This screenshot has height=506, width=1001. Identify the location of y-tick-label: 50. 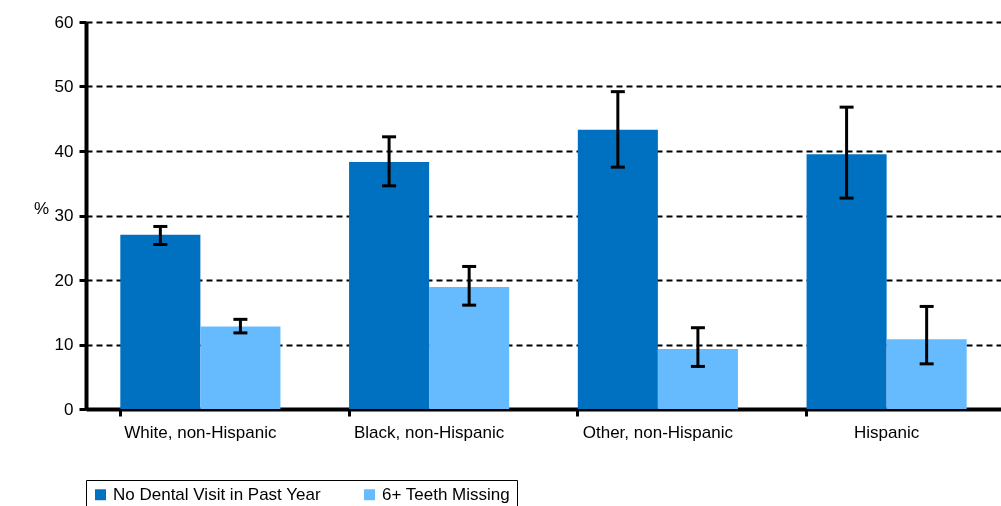
(64, 86).